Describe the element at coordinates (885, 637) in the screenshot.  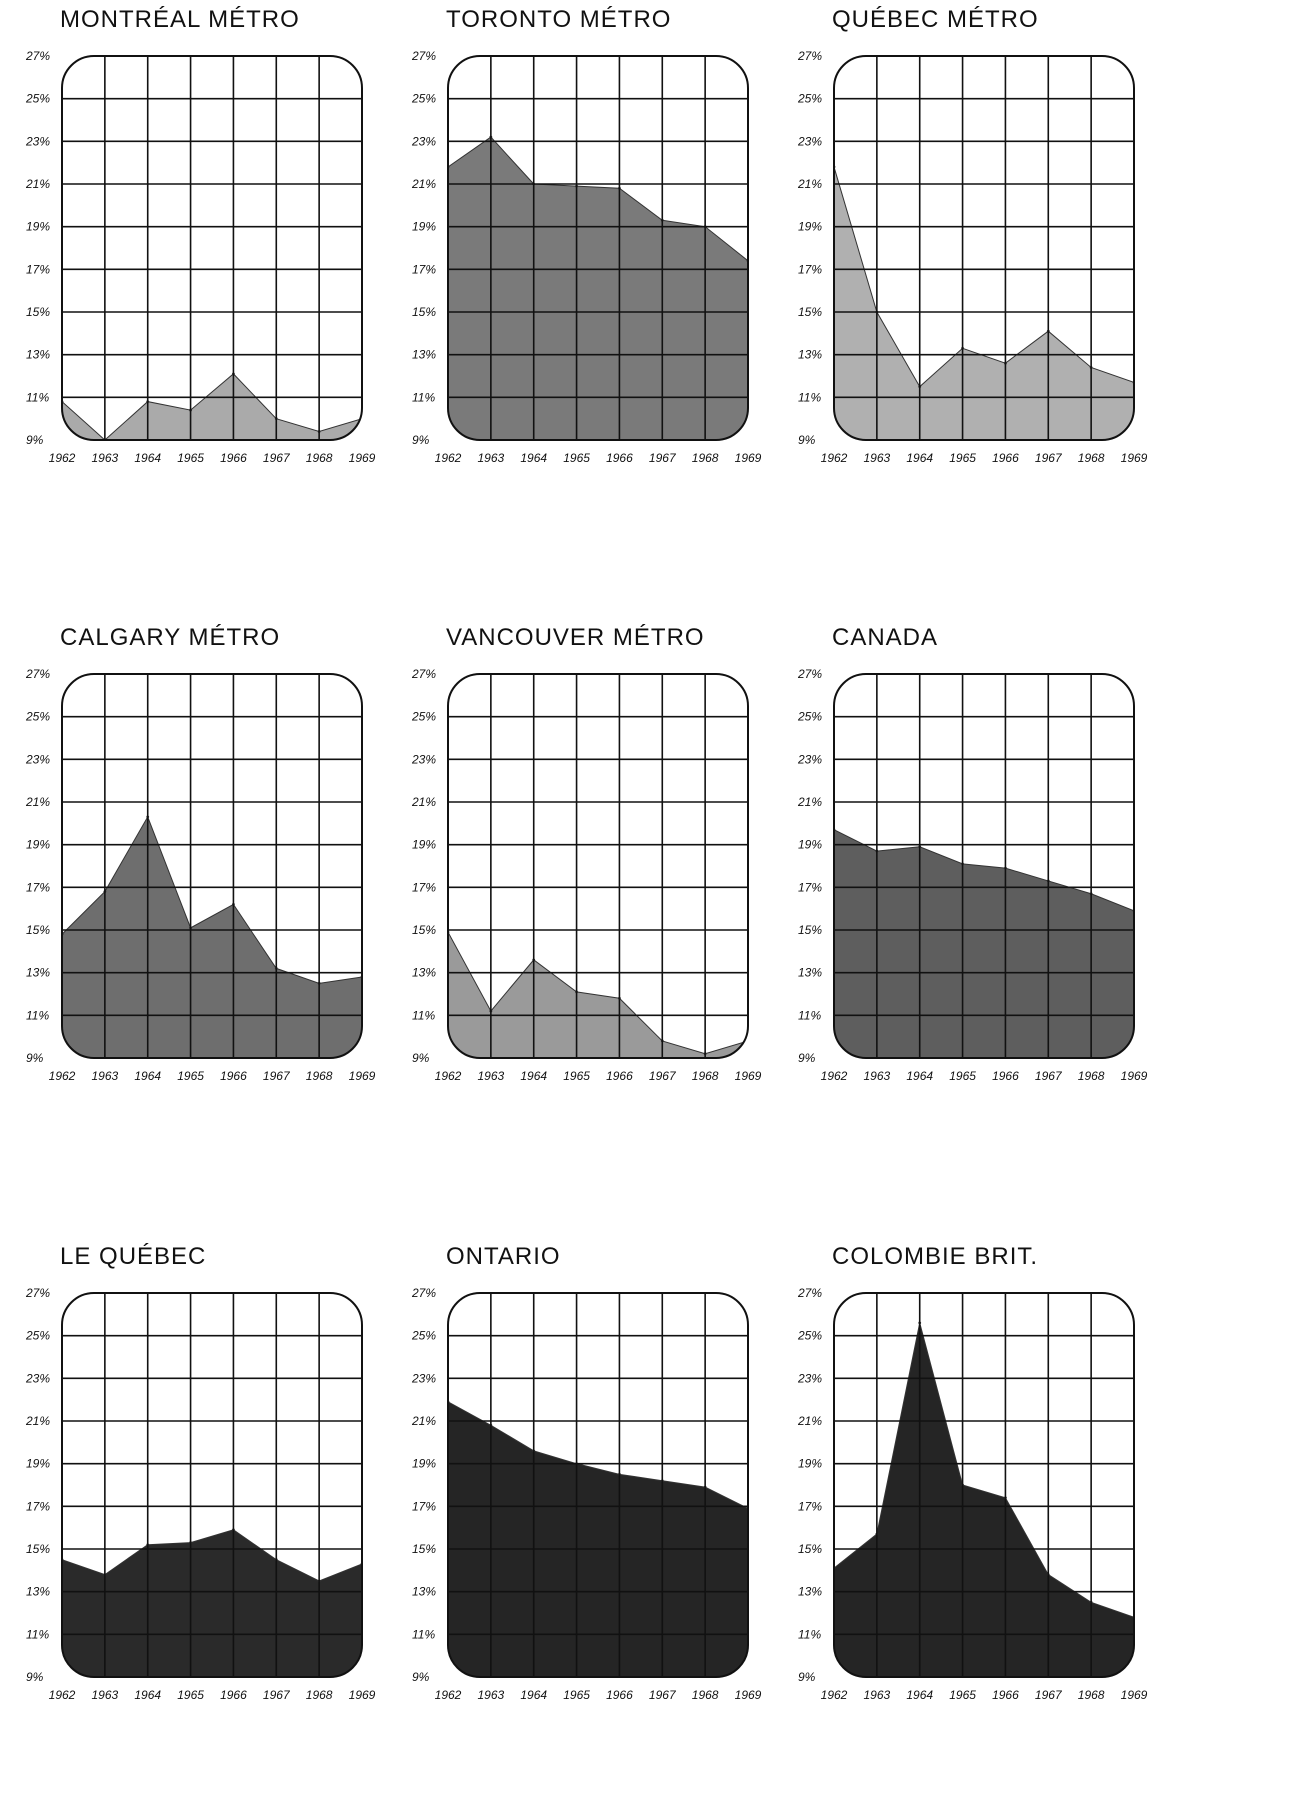
I see `chart-title: CANADA` at that location.